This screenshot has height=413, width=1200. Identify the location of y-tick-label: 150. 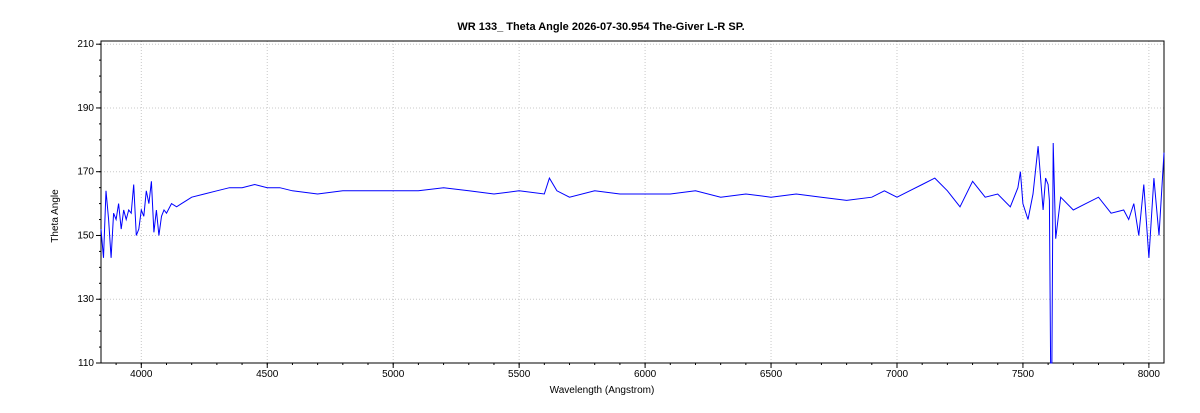
(85, 235).